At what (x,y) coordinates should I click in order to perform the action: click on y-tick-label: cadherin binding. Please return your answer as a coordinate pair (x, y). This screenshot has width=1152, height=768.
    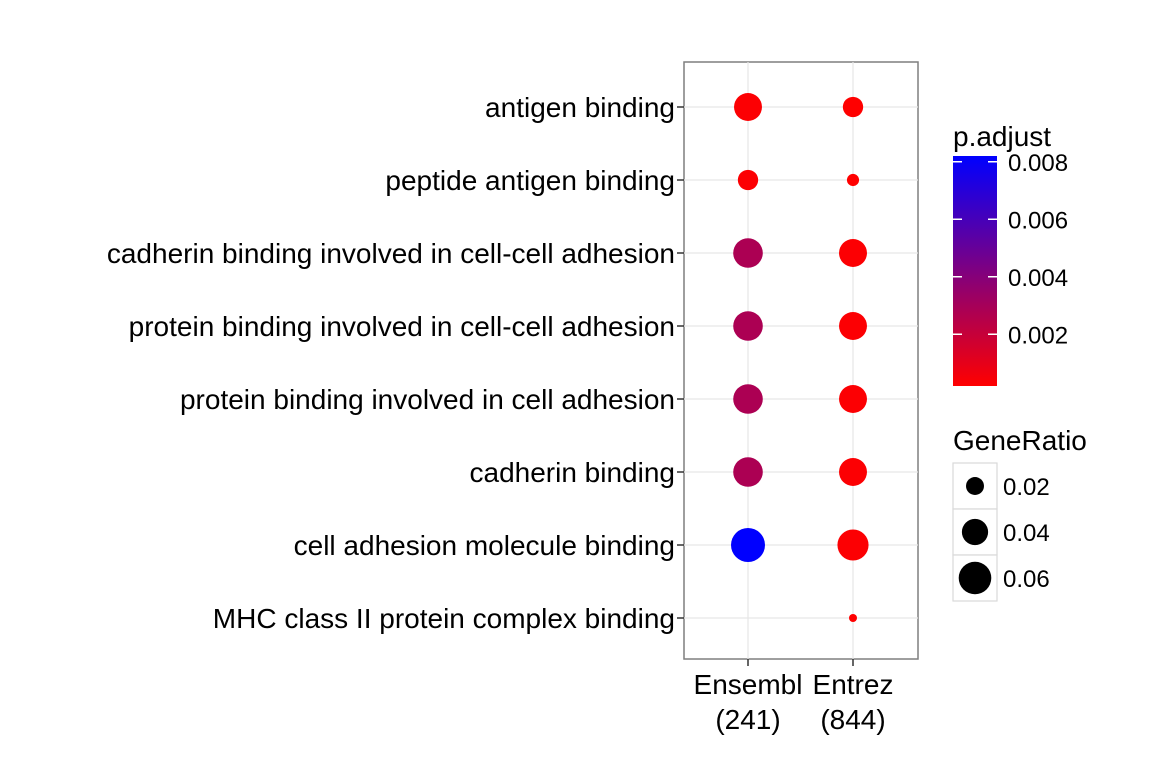
    Looking at the image, I should click on (573, 472).